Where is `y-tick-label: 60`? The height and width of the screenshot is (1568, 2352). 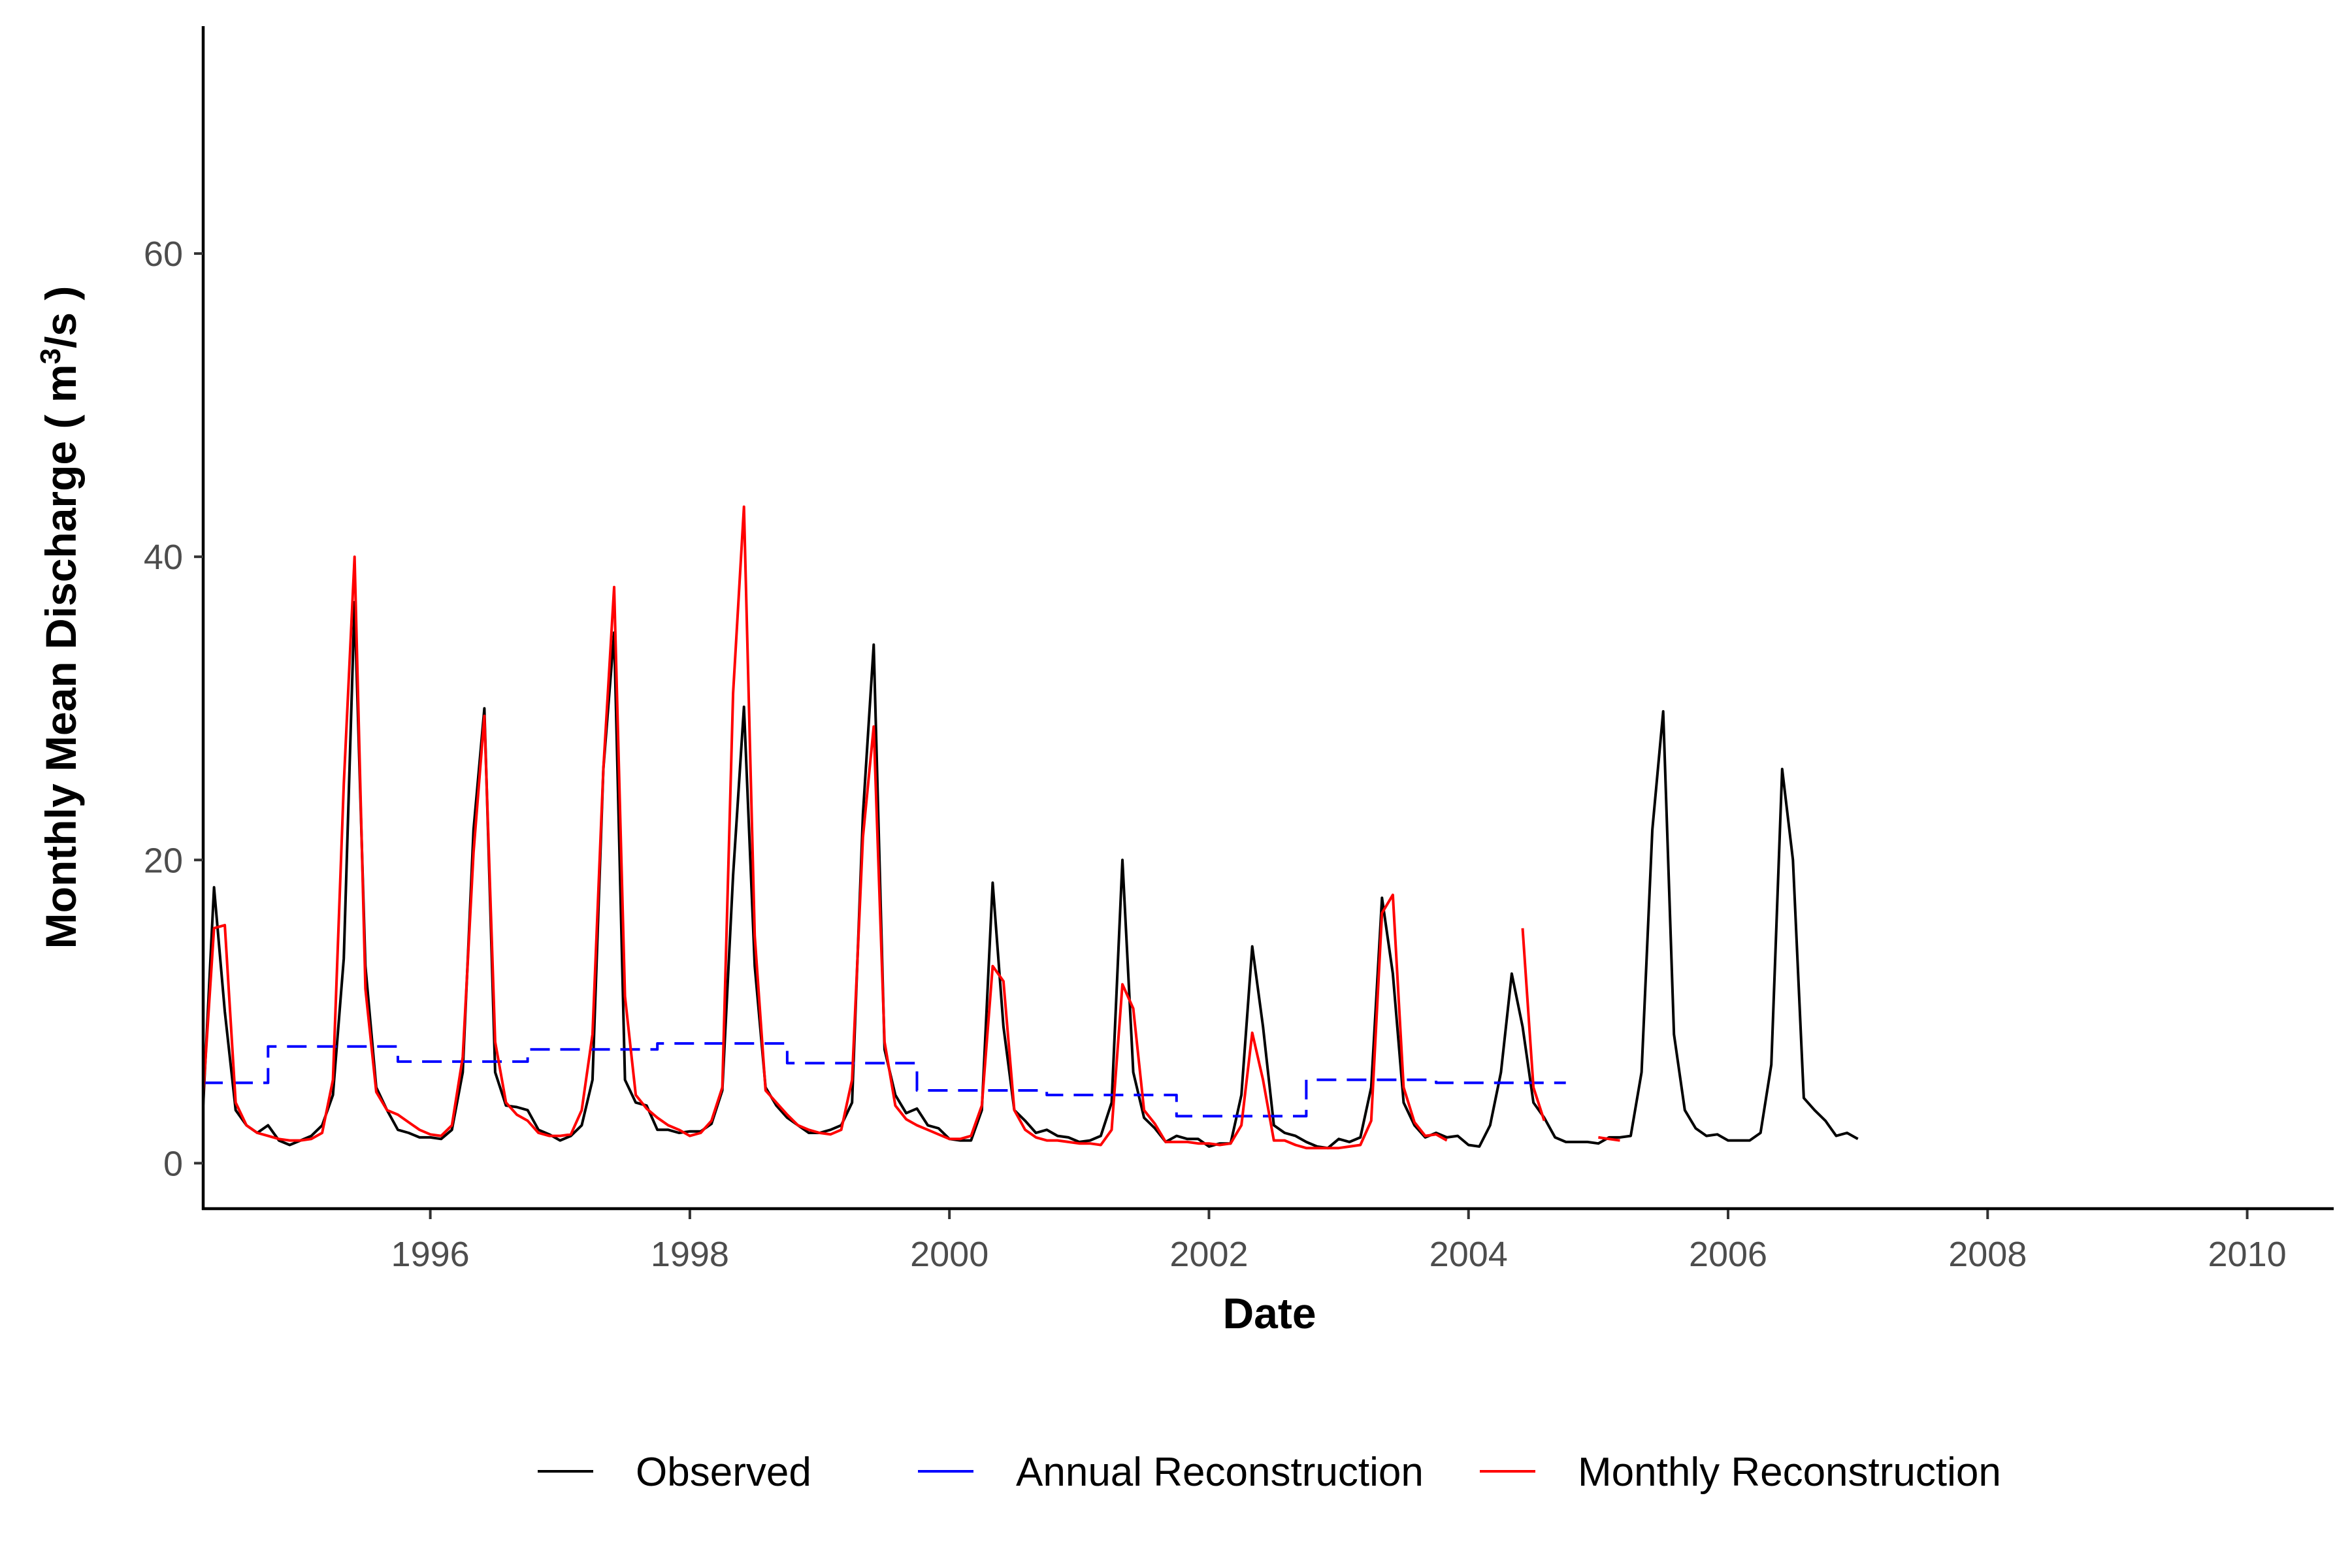 y-tick-label: 60 is located at coordinates (163, 254).